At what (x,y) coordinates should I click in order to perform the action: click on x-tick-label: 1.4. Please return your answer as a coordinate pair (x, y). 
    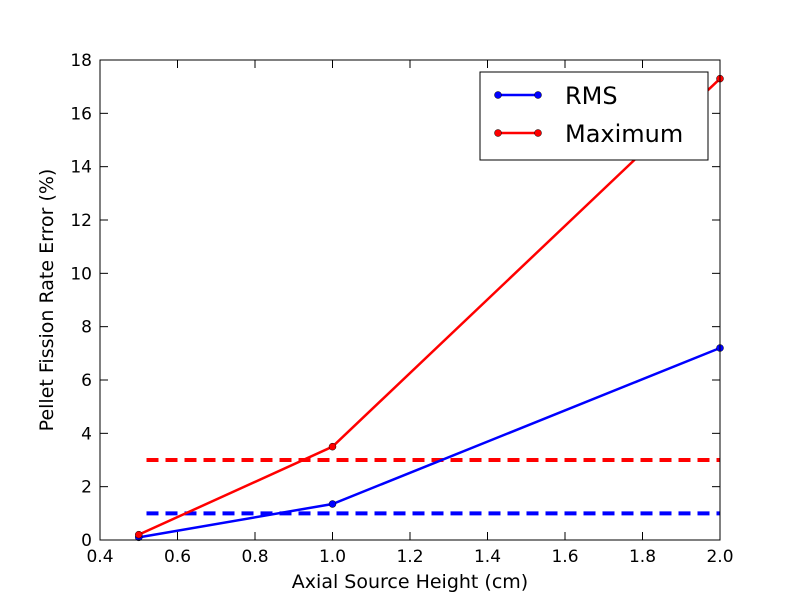
    Looking at the image, I should click on (487, 557).